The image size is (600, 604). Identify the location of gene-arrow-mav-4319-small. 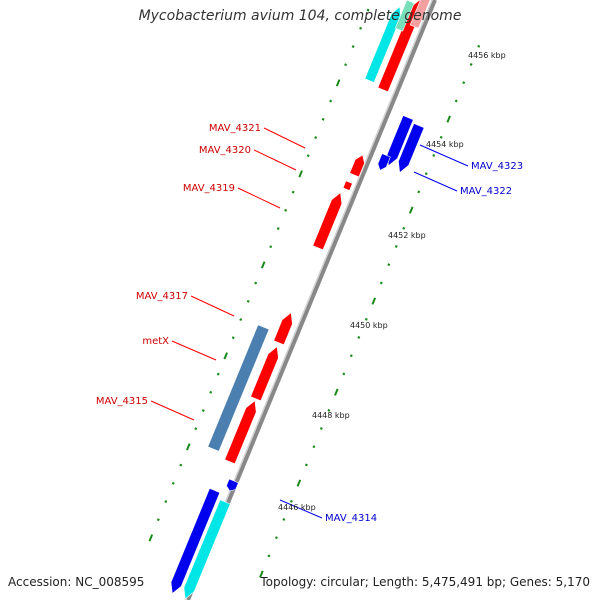
(347, 185).